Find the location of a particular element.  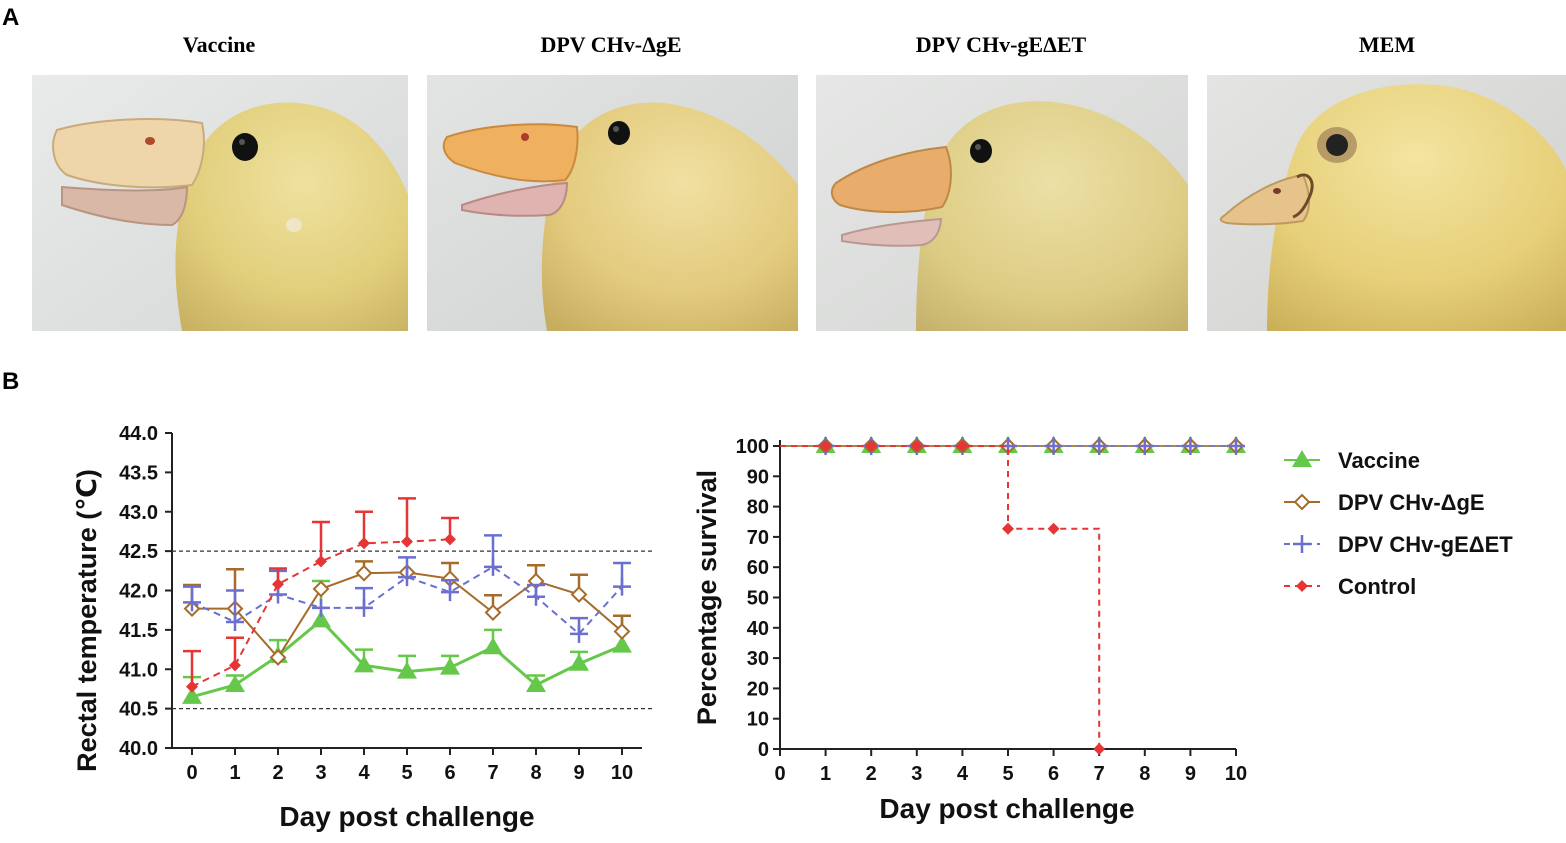

surv-y-tick-label: 90 is located at coordinates (758, 477).